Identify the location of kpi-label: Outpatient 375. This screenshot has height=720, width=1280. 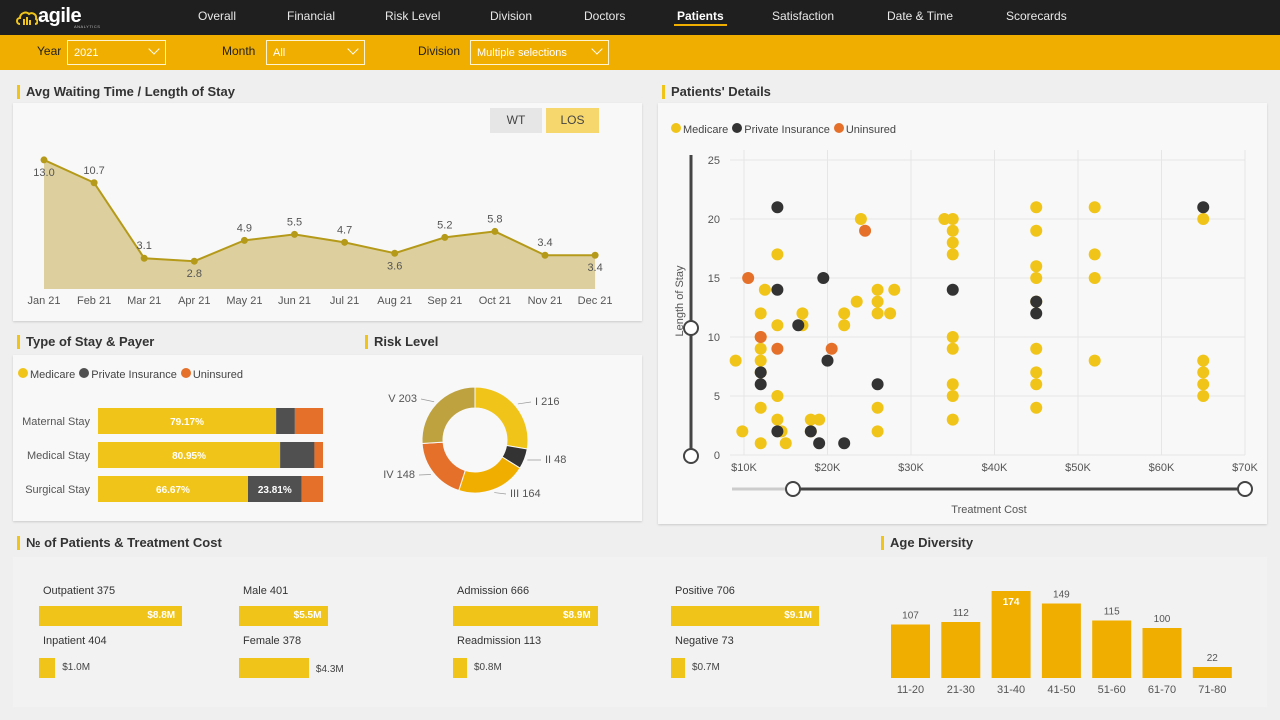
(79, 591).